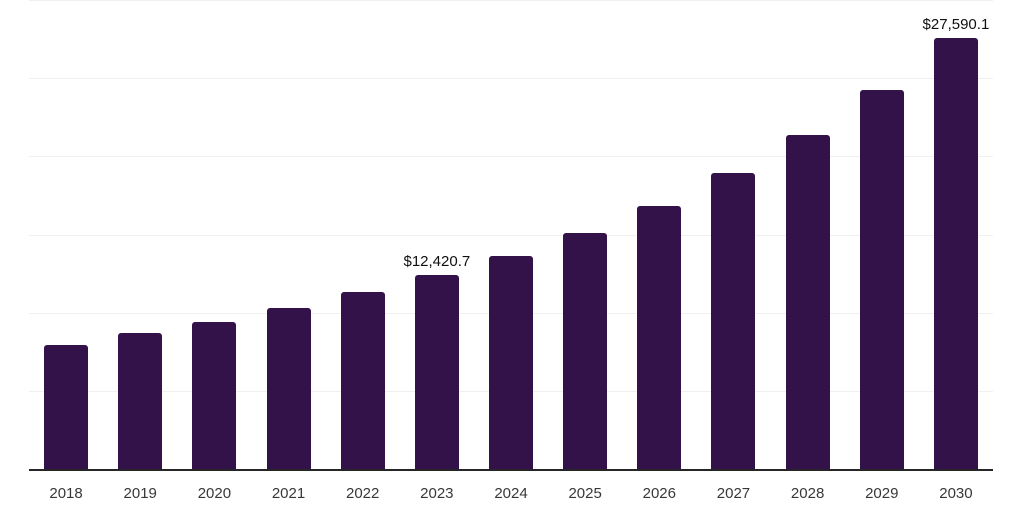 This screenshot has width=1024, height=512. I want to click on bar-2026, so click(659, 338).